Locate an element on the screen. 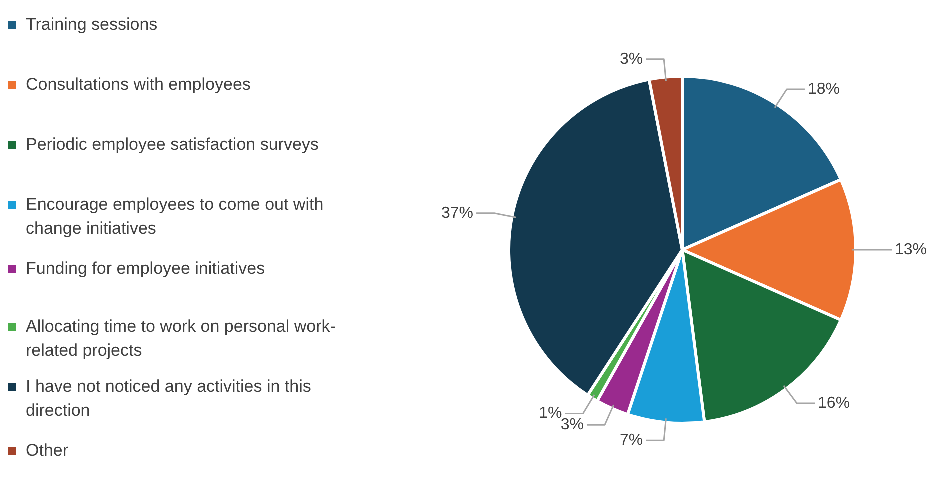  legend-label: Allocating time to work on personal work-related projects is located at coordinates (181, 339).